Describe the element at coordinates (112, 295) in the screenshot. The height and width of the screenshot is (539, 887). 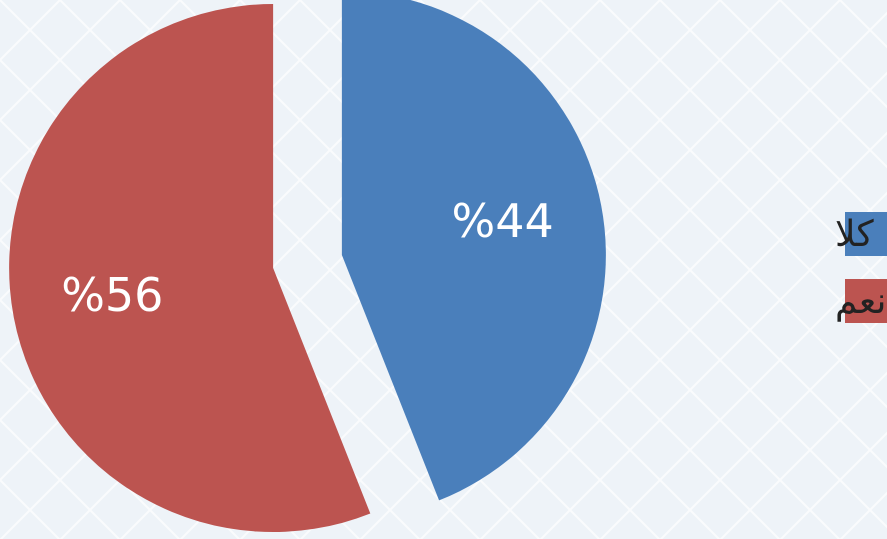
I see `data-label: %56` at that location.